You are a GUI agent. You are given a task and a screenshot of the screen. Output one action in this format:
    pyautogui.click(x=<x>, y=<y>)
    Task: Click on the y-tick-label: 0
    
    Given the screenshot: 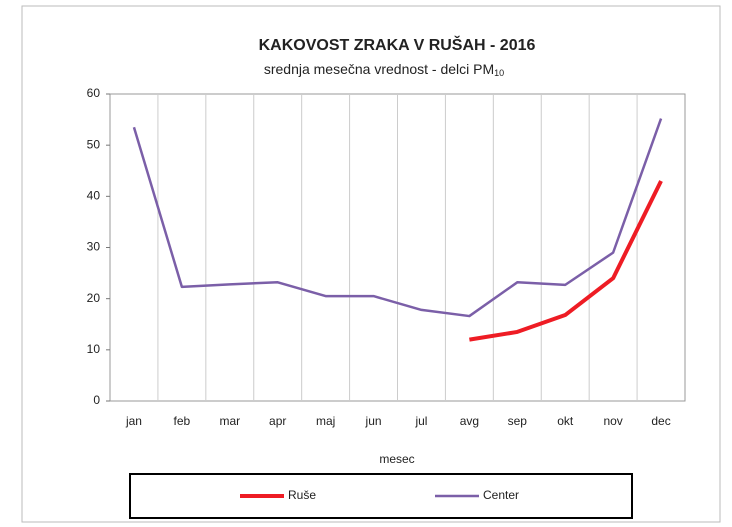 What is the action you would take?
    pyautogui.click(x=96, y=400)
    